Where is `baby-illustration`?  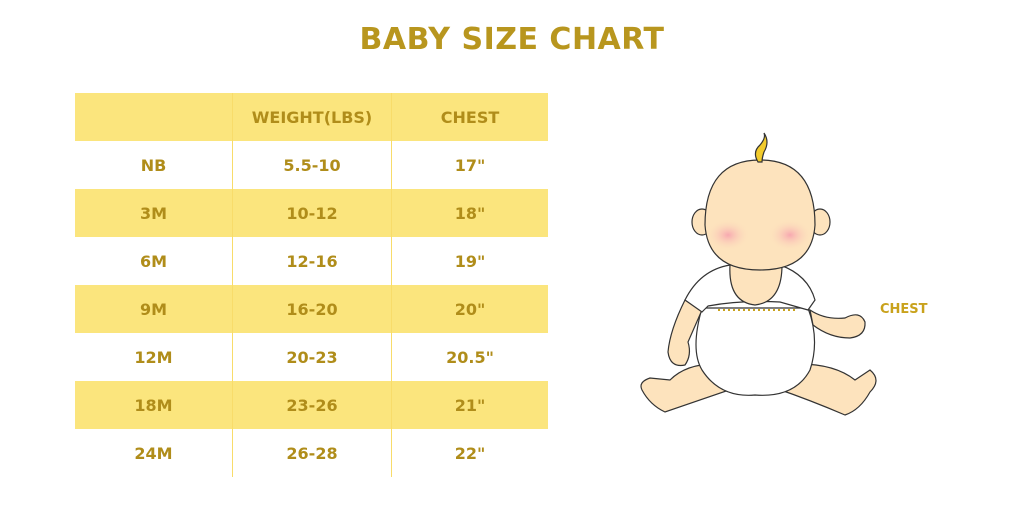
baby-illustration is located at coordinates (758, 274).